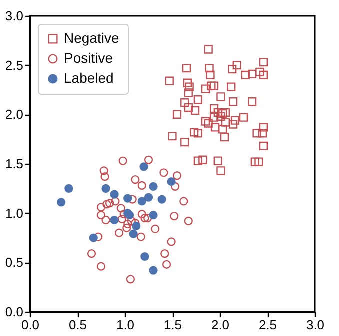  Describe the element at coordinates (220, 325) in the screenshot. I see `x-tick-label: 2.0` at that location.